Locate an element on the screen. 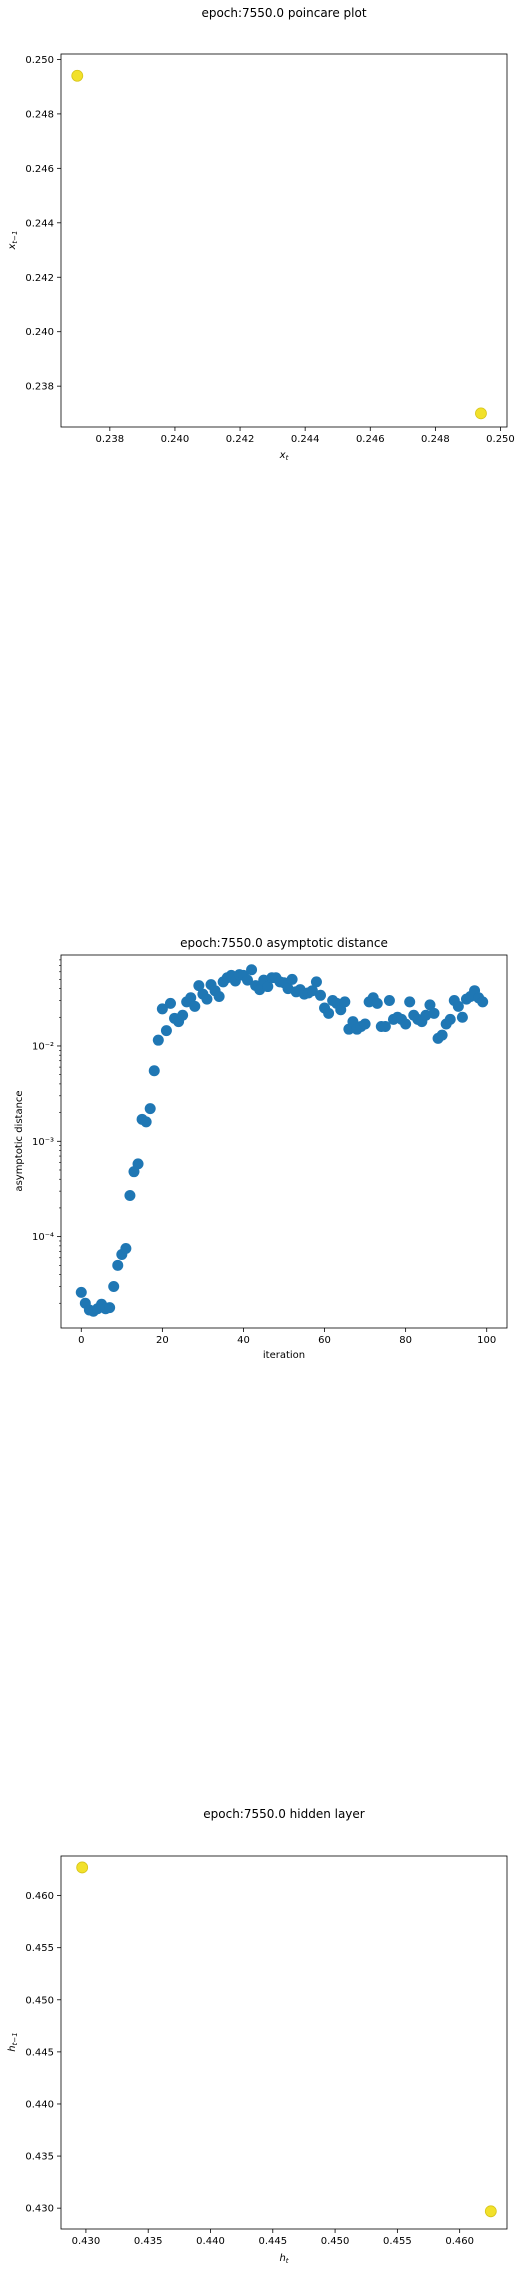  x-tick-label: 0.238 is located at coordinates (110, 439).